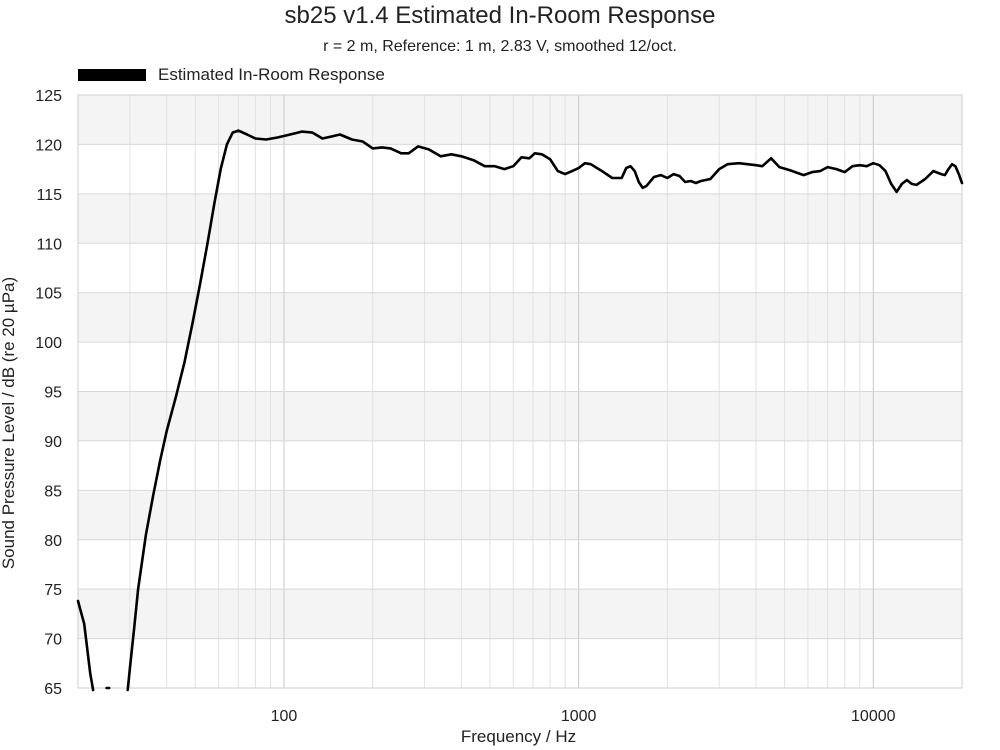 This screenshot has height=750, width=1000. I want to click on legend: Estimated In-Room Response, so click(231, 75).